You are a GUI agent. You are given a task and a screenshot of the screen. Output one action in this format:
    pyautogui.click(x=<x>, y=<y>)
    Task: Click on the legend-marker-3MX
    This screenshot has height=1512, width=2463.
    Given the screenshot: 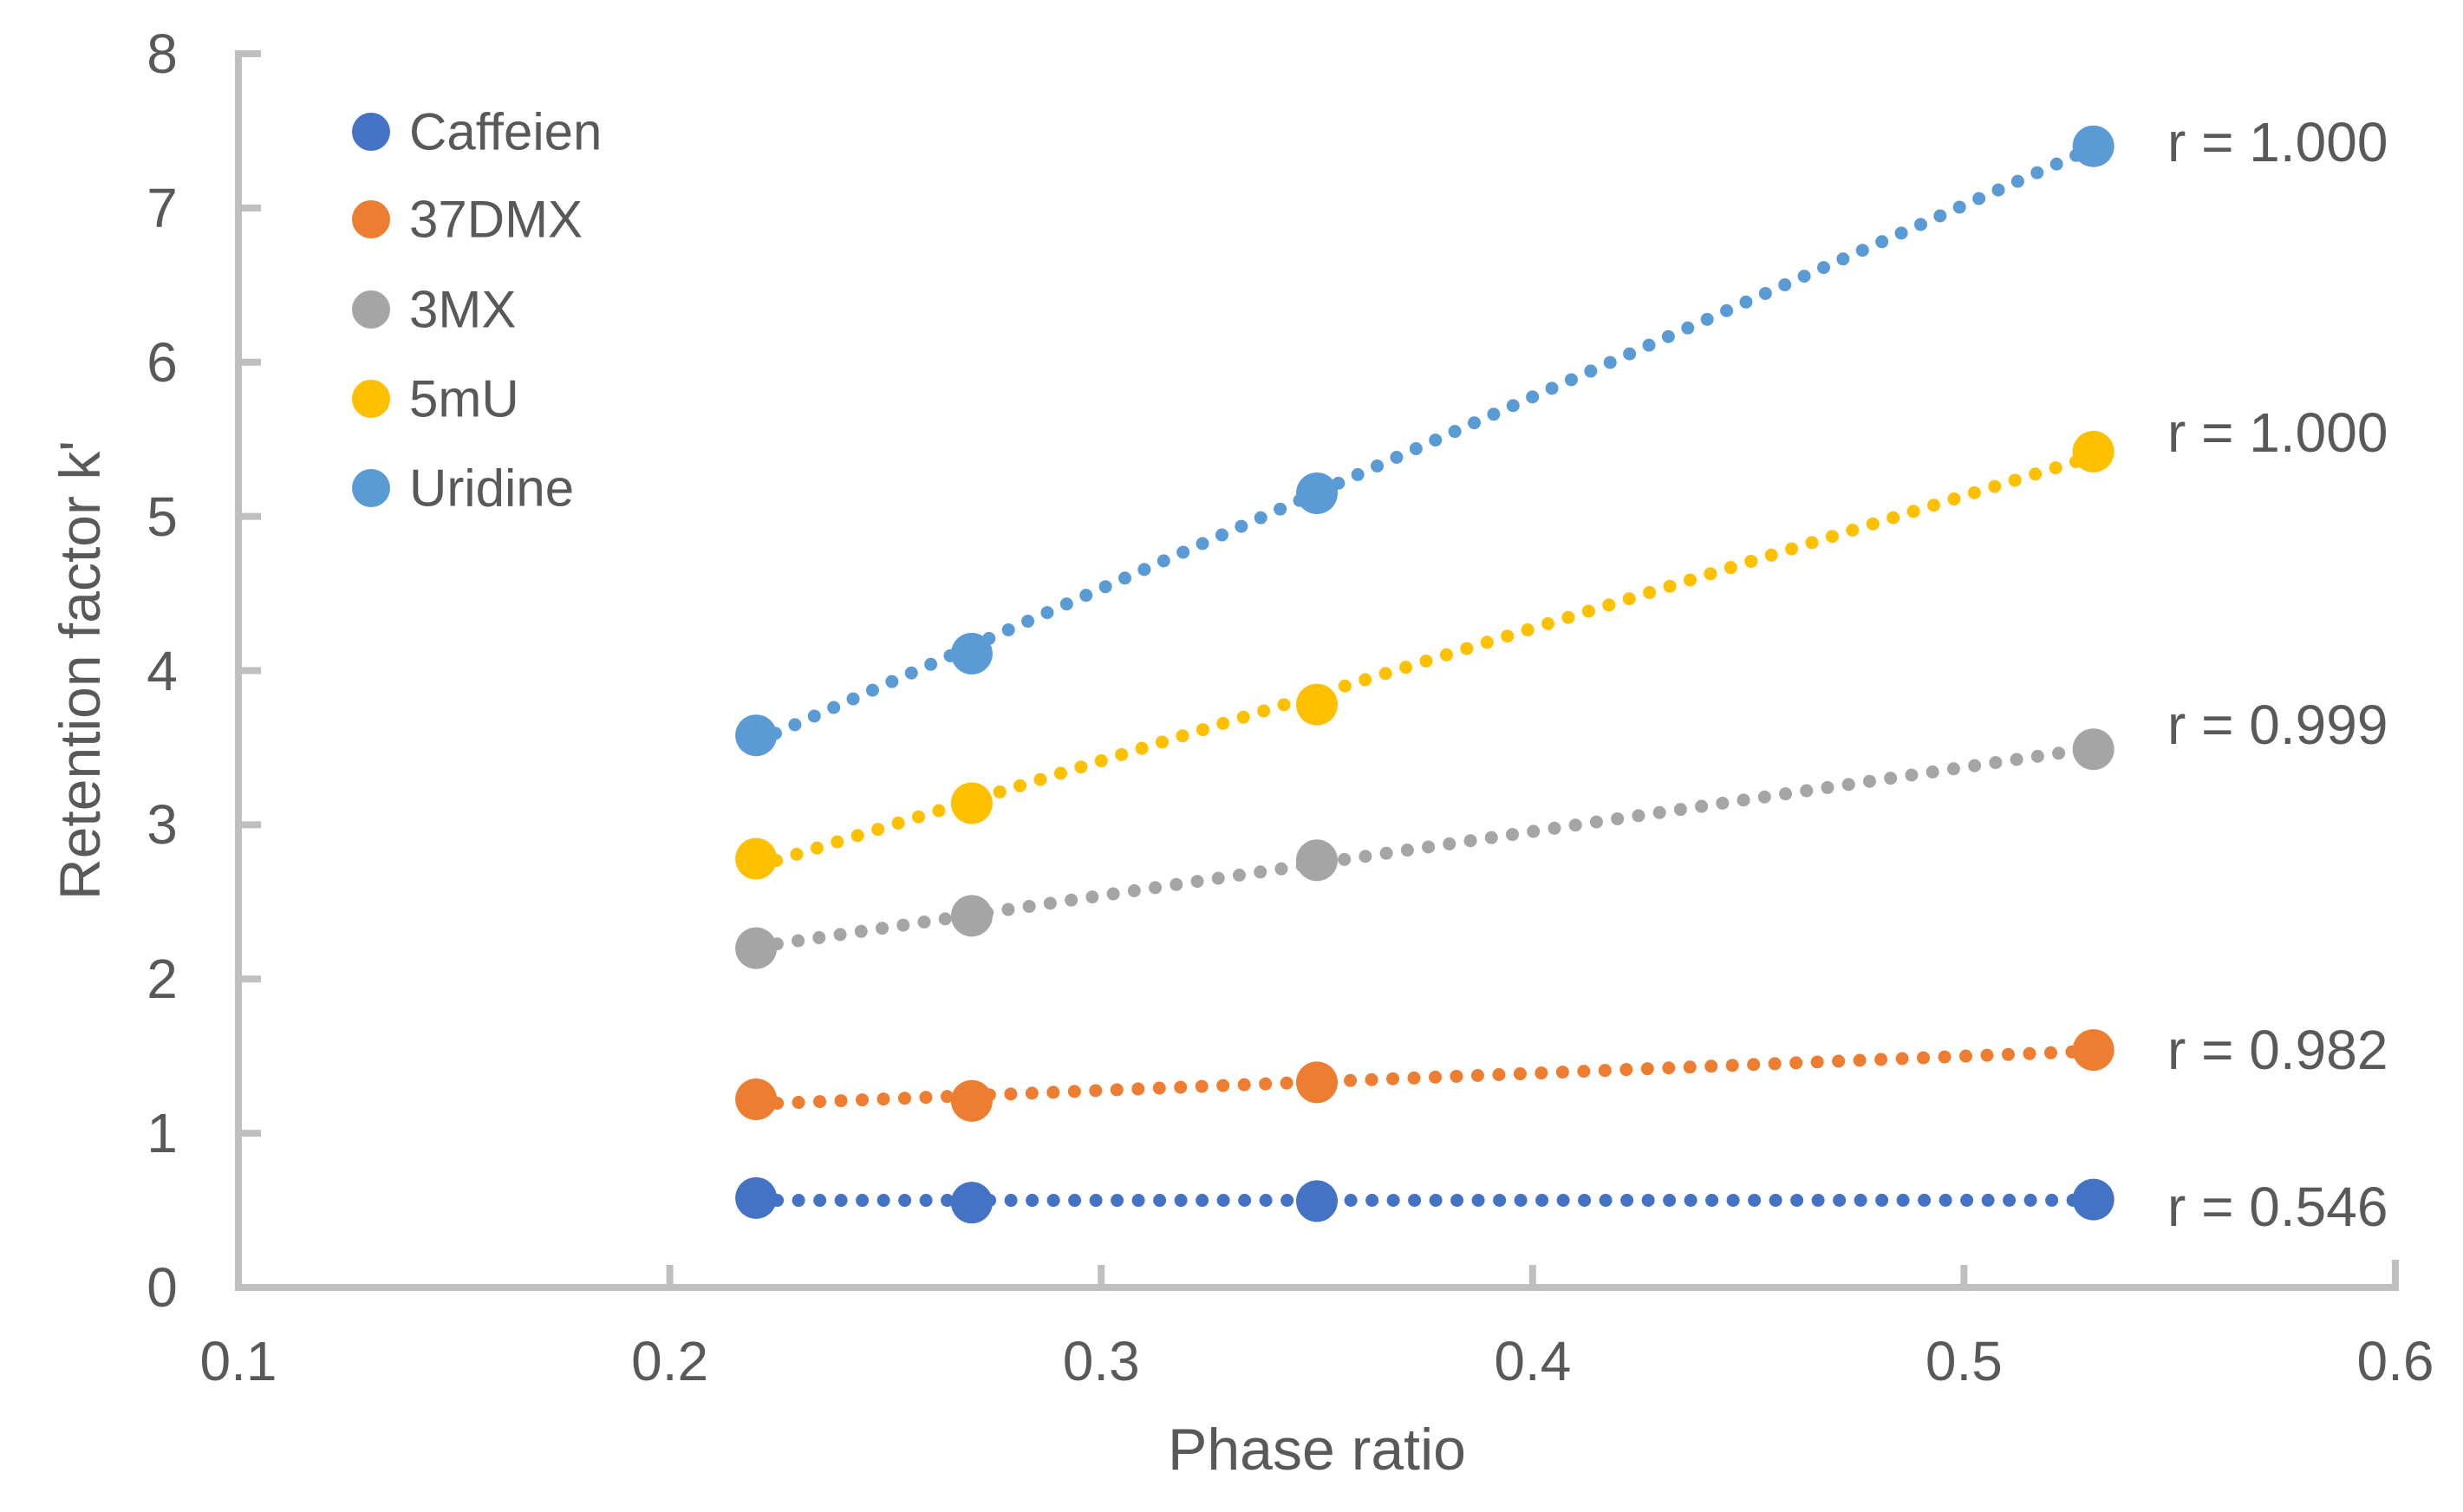 What is the action you would take?
    pyautogui.click(x=371, y=310)
    